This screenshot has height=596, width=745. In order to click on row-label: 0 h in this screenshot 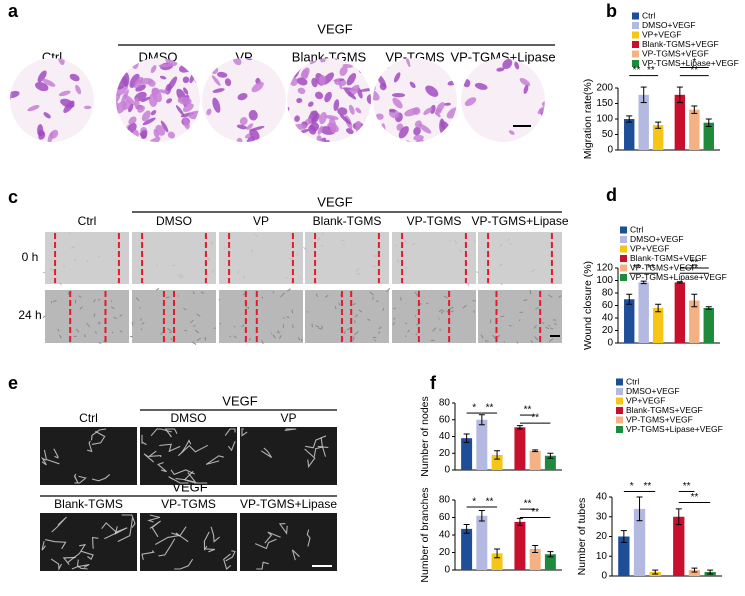, I will do `click(30, 257)`.